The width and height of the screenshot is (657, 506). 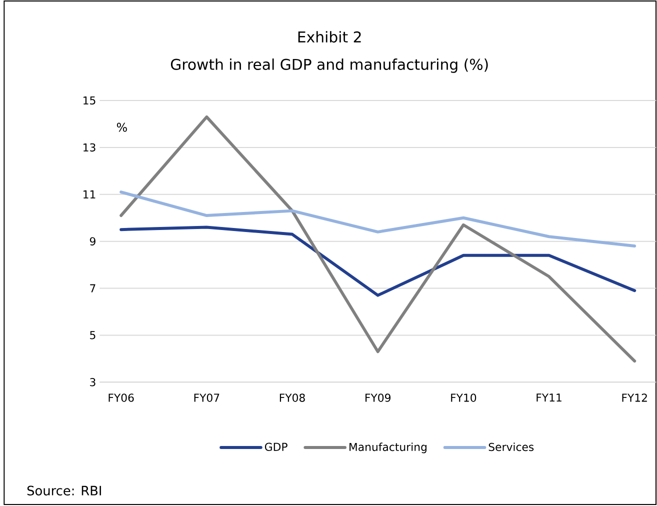 What do you see at coordinates (93, 335) in the screenshot?
I see `y-tick-label: 5` at bounding box center [93, 335].